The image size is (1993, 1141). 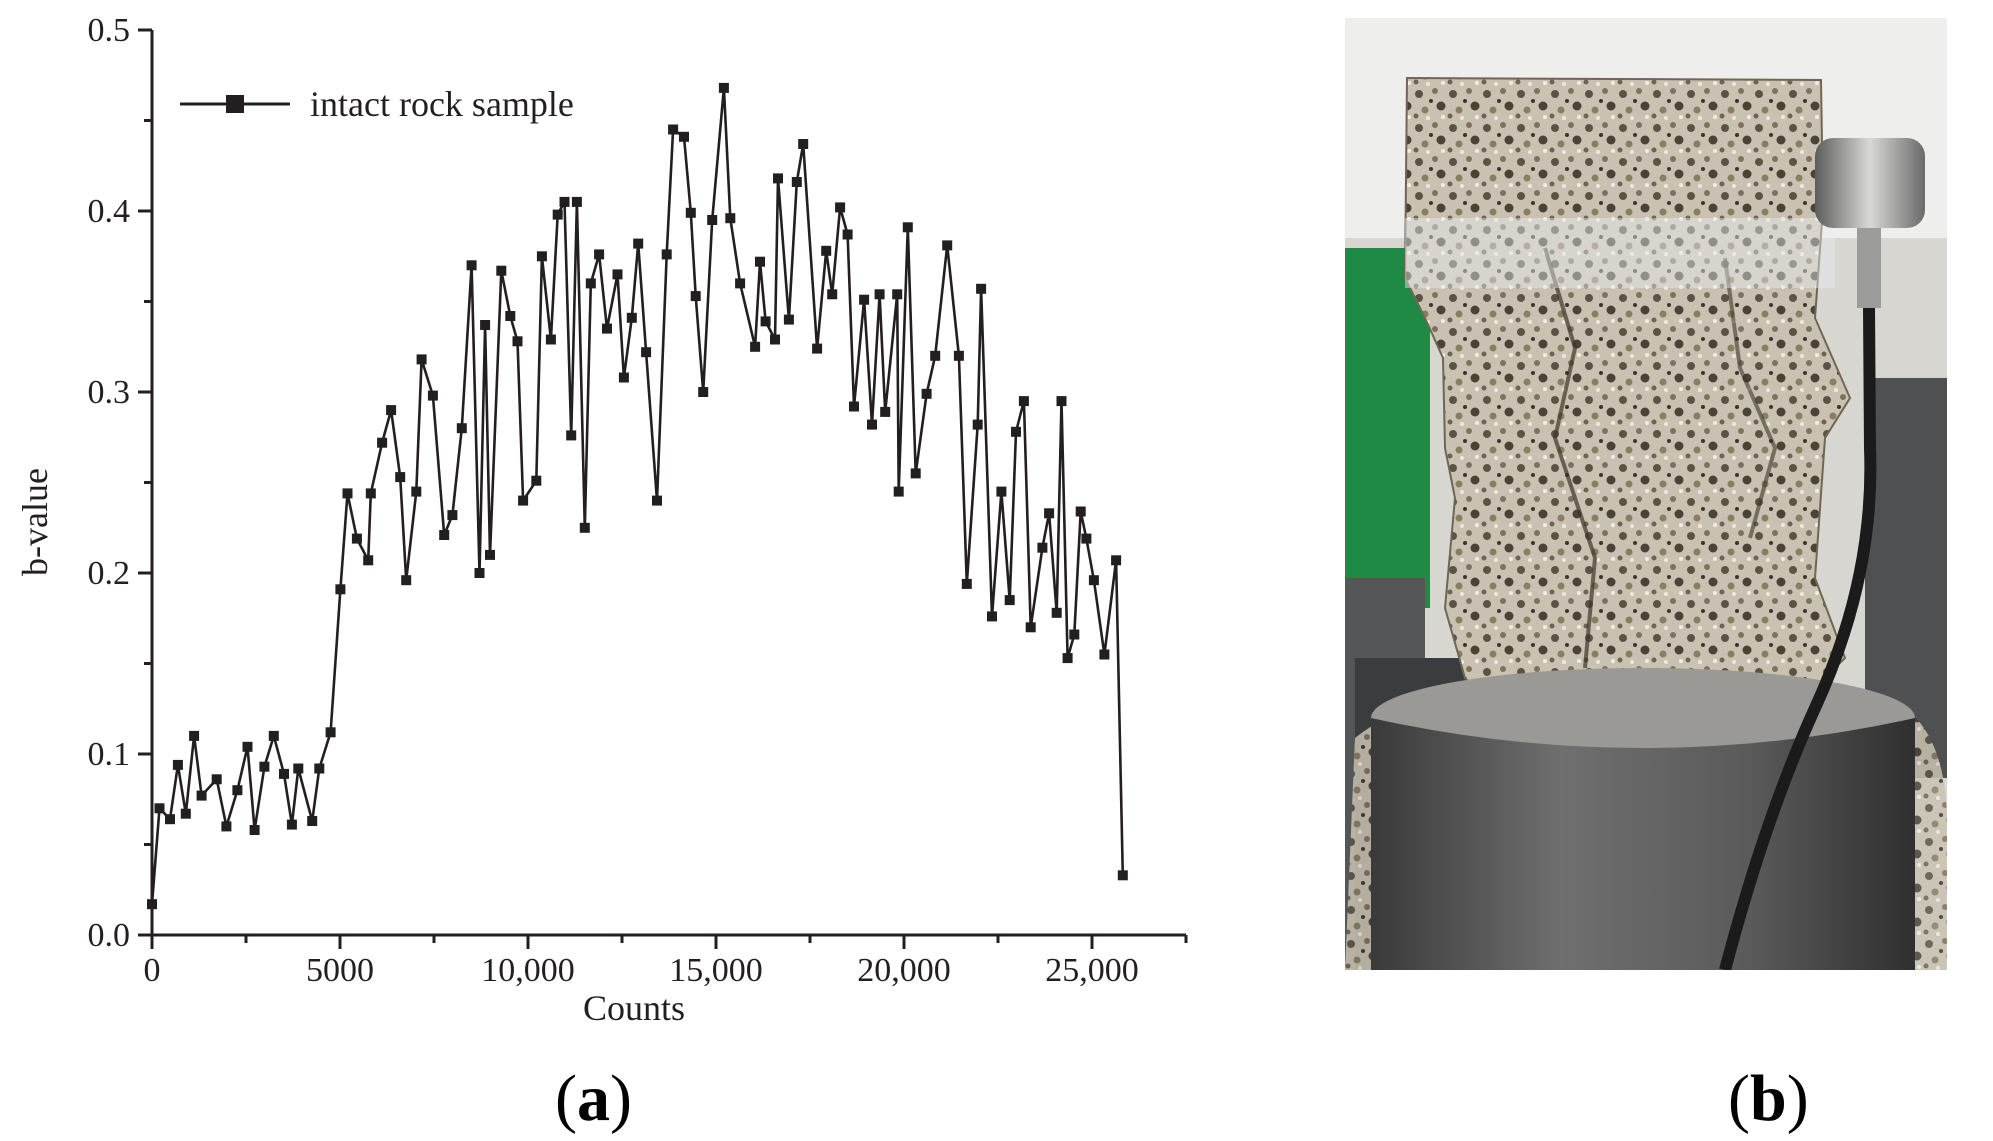 I want to click on y-tick-label: 0.2, so click(x=109, y=573).